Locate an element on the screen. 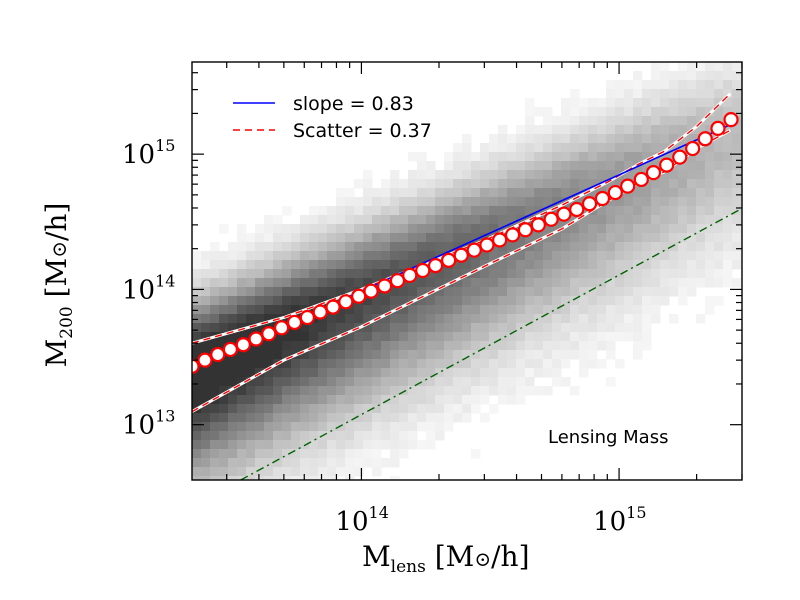 This screenshot has height=600, width=800. svg-text: M200 [M⊙/h] is located at coordinates (58, 285).